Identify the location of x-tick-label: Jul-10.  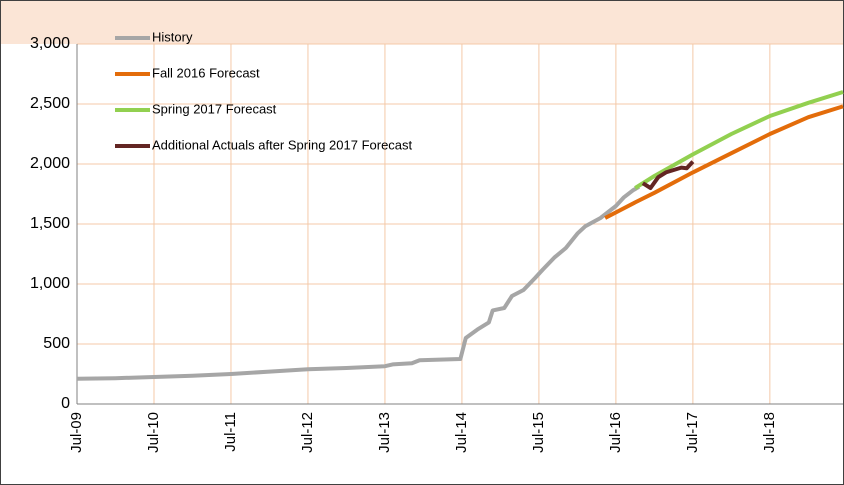
(153, 432).